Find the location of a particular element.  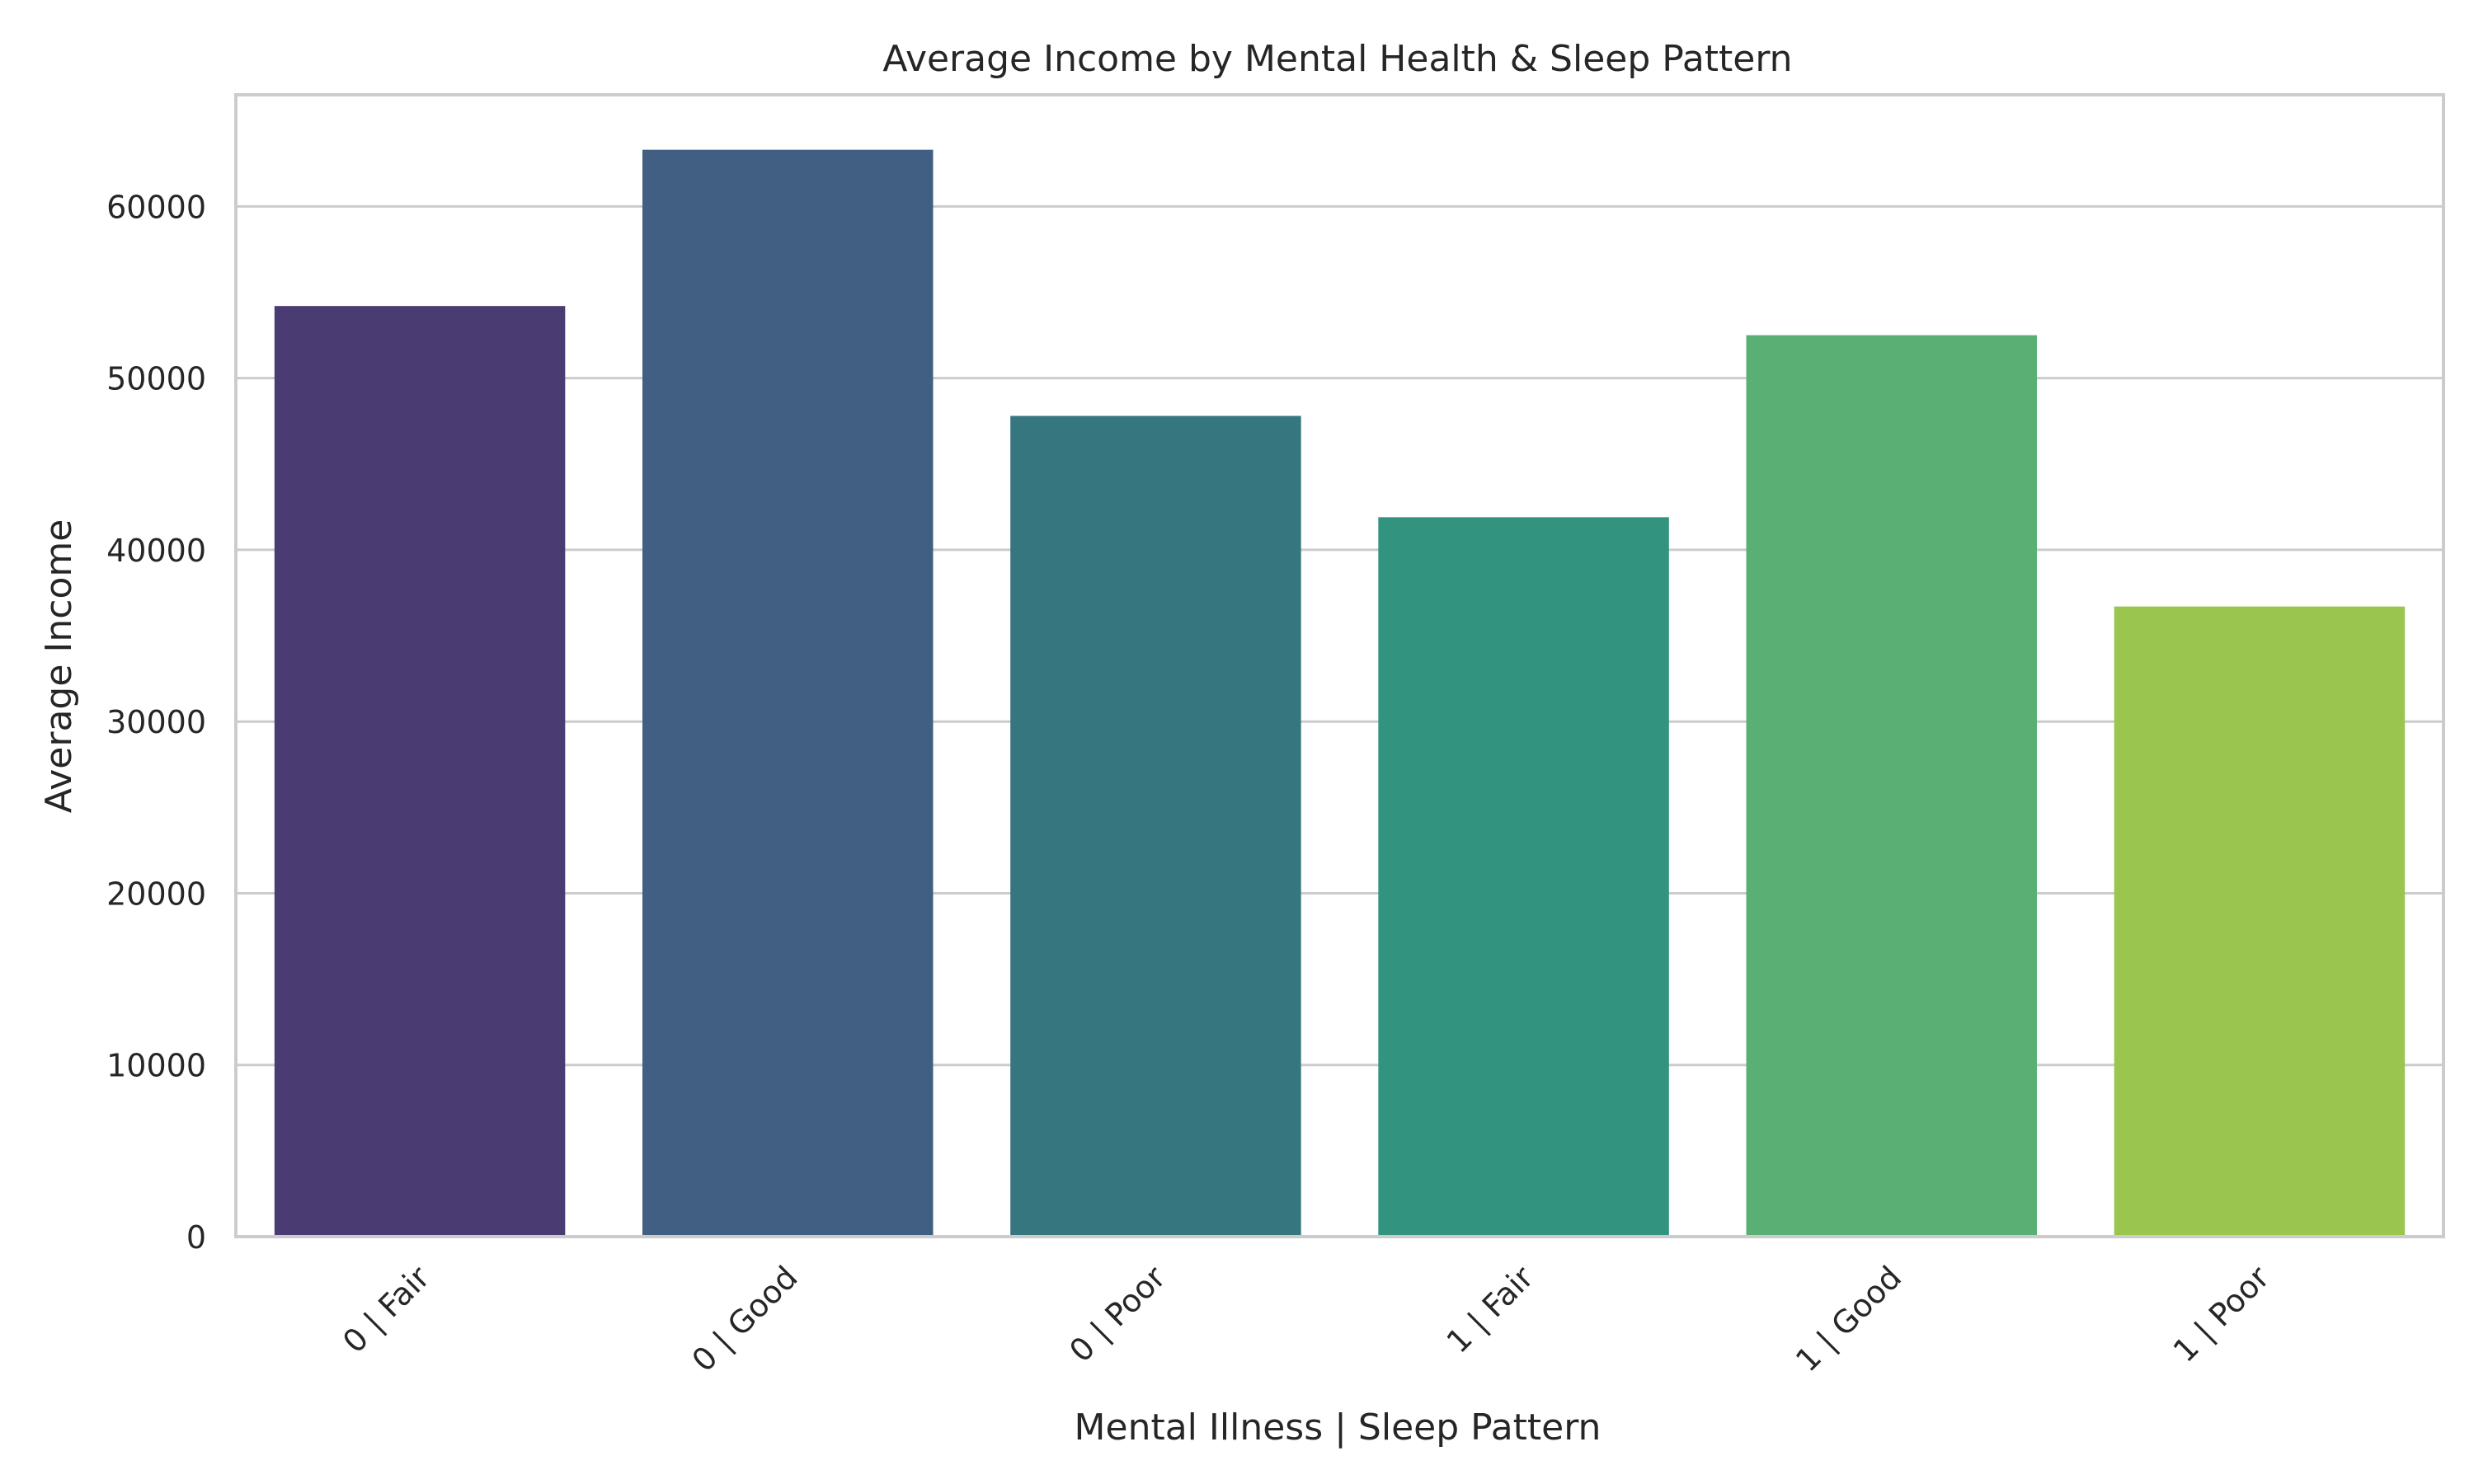

y-tick-label: 60000 is located at coordinates (156, 207).